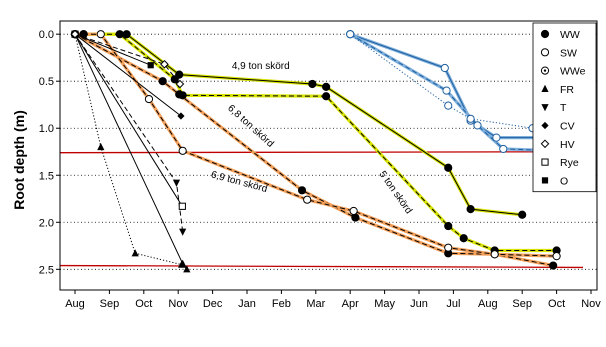 This screenshot has width=606, height=347. Describe the element at coordinates (350, 304) in the screenshot. I see `x-tick-label: Apr` at that location.